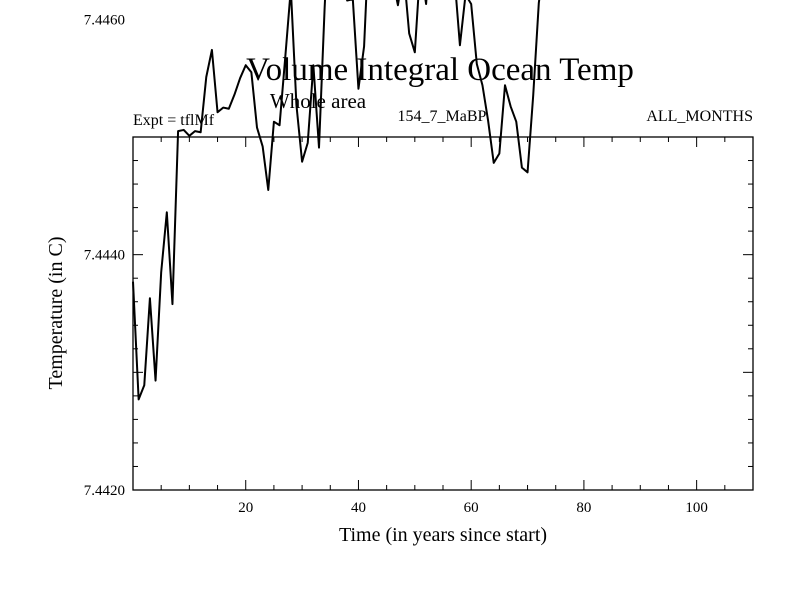 The width and height of the screenshot is (800, 600). I want to click on x-axis-tick-labels: 20 40 60 80 100, so click(473, 508).